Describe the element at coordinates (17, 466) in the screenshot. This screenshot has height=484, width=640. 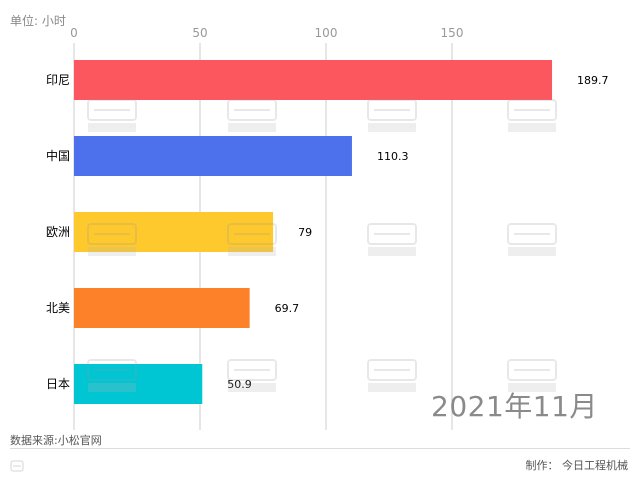
I see `corner-logo-icon` at that location.